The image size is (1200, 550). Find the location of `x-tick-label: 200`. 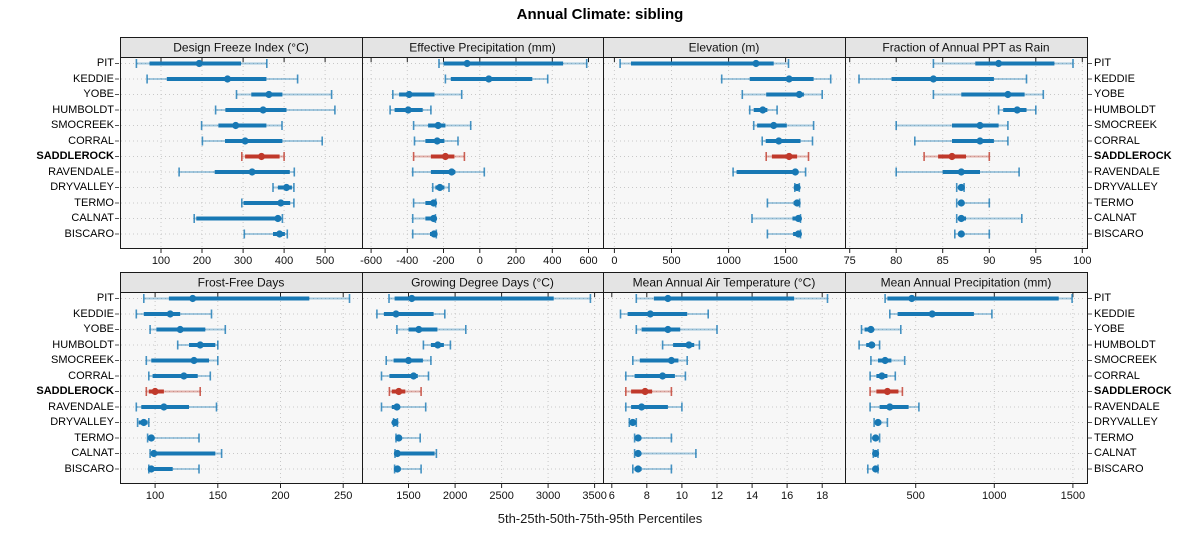

x-tick-label: 200 is located at coordinates (202, 261).